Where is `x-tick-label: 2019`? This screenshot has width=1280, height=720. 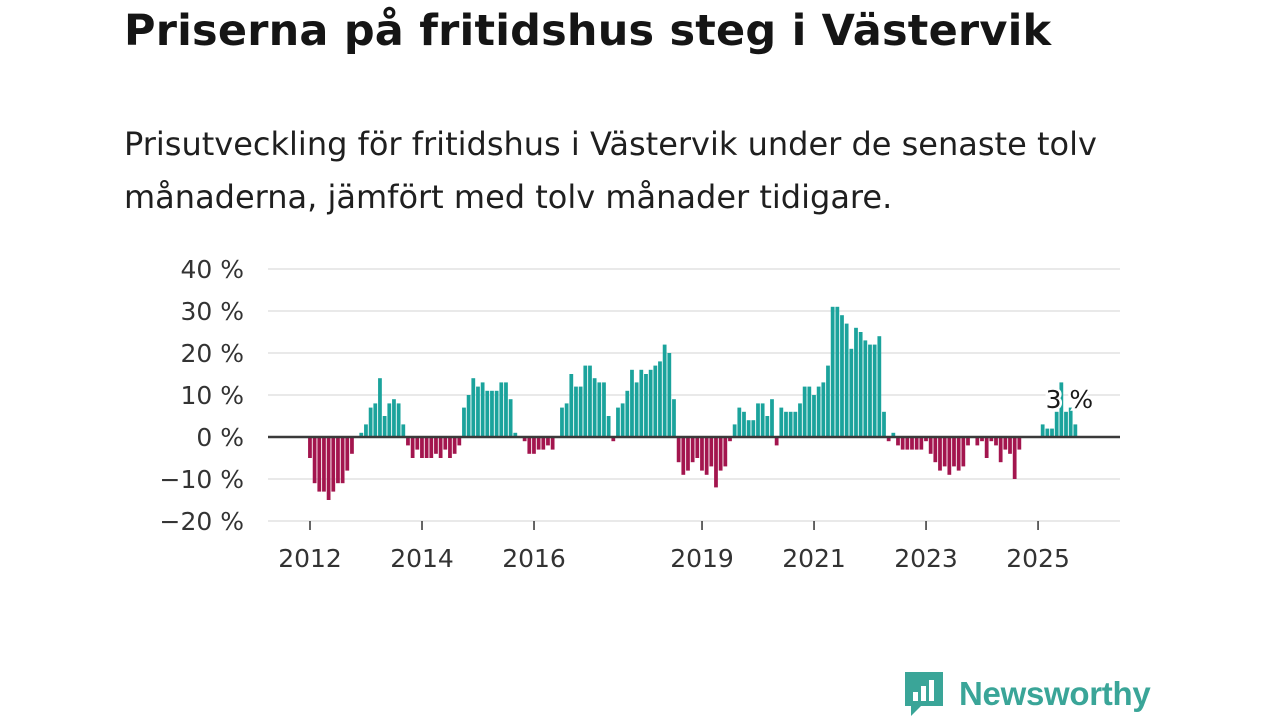
x-tick-label: 2019 is located at coordinates (702, 558).